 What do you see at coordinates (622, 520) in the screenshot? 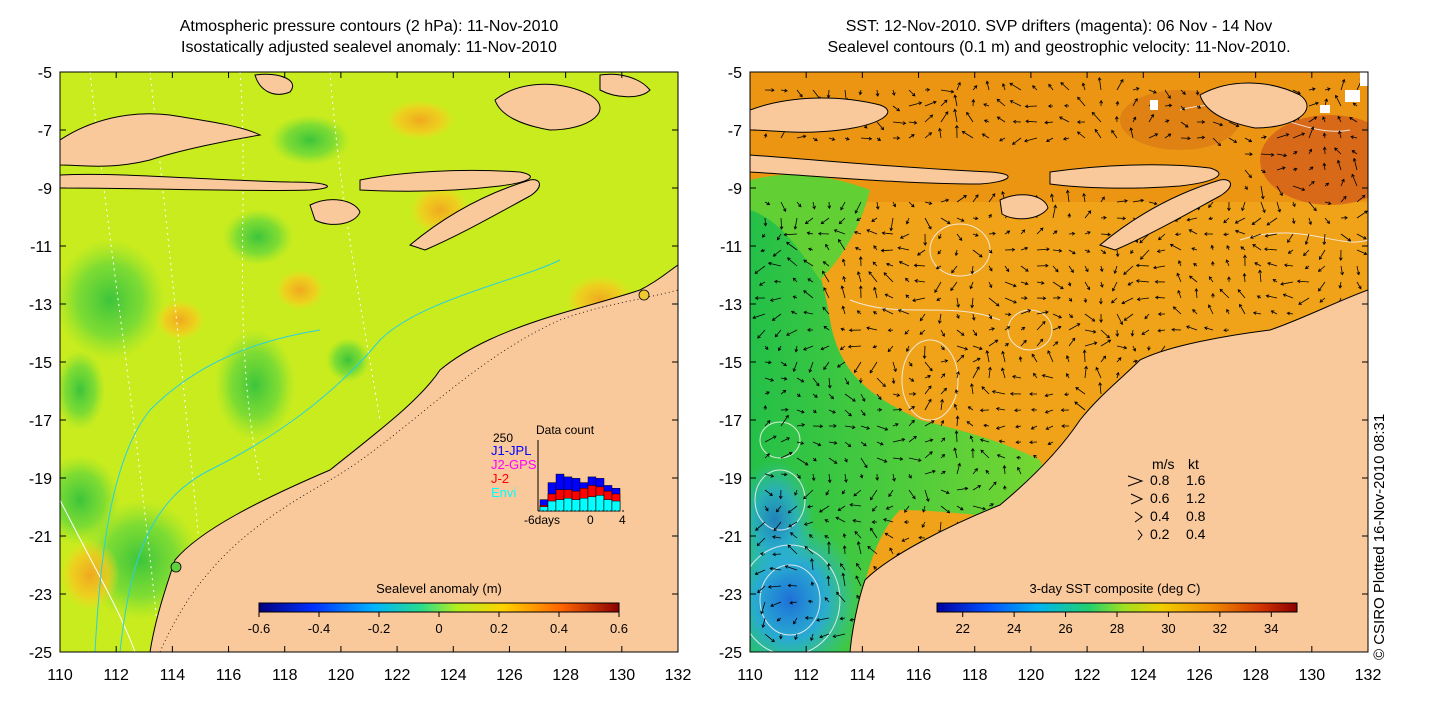
I see `inset-x-label-end: 4` at bounding box center [622, 520].